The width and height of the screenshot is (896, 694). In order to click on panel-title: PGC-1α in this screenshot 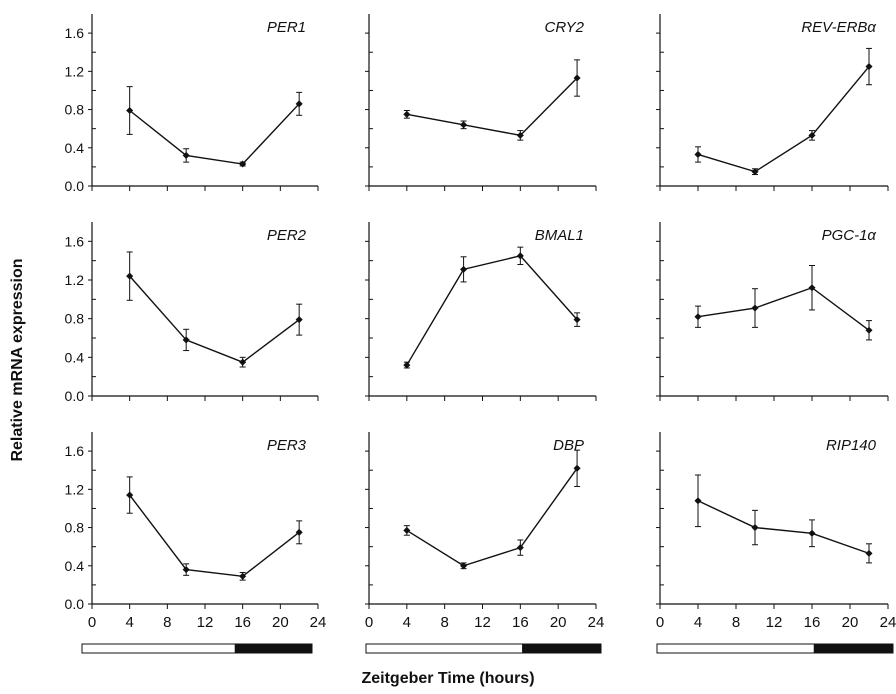, I will do `click(849, 235)`.